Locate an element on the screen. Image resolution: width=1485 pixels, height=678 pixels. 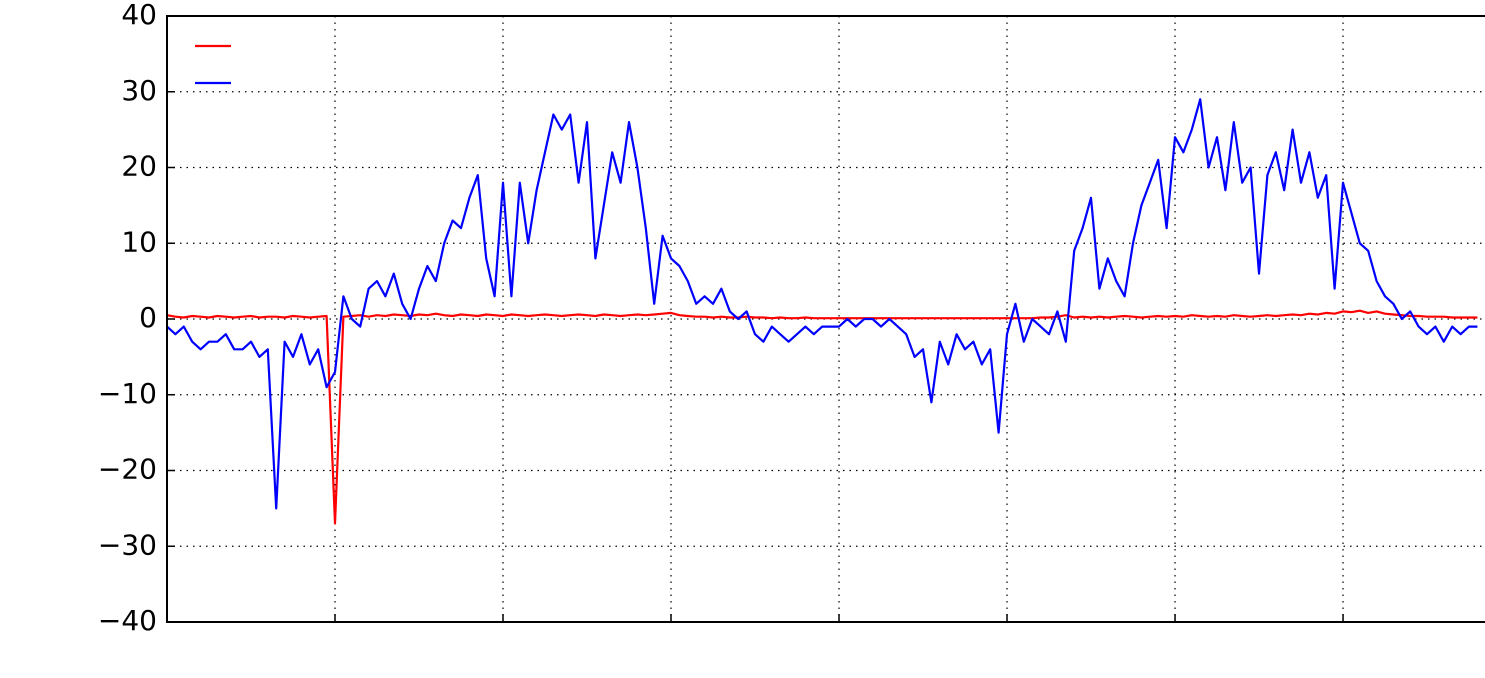
y-tick-label: 30 is located at coordinates (139, 90).